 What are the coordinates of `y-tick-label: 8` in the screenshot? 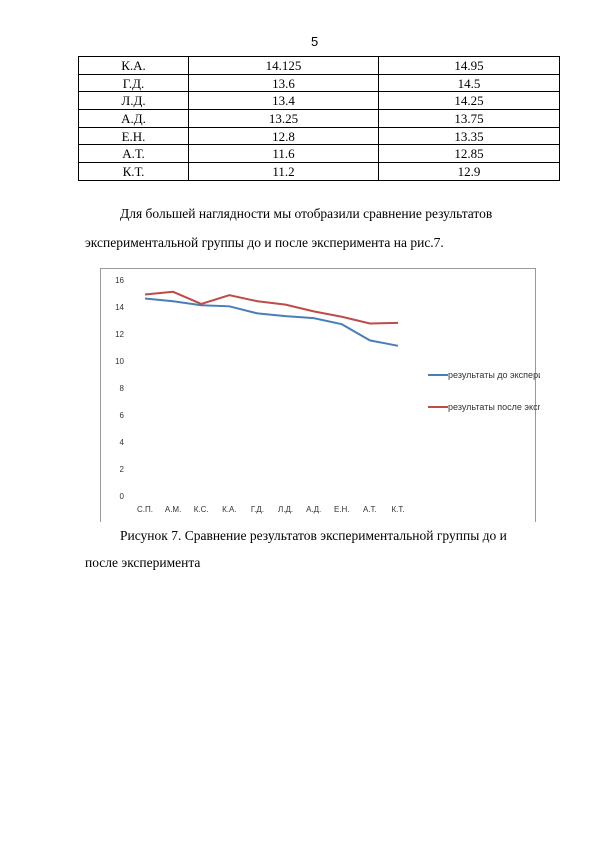 It's located at (122, 388).